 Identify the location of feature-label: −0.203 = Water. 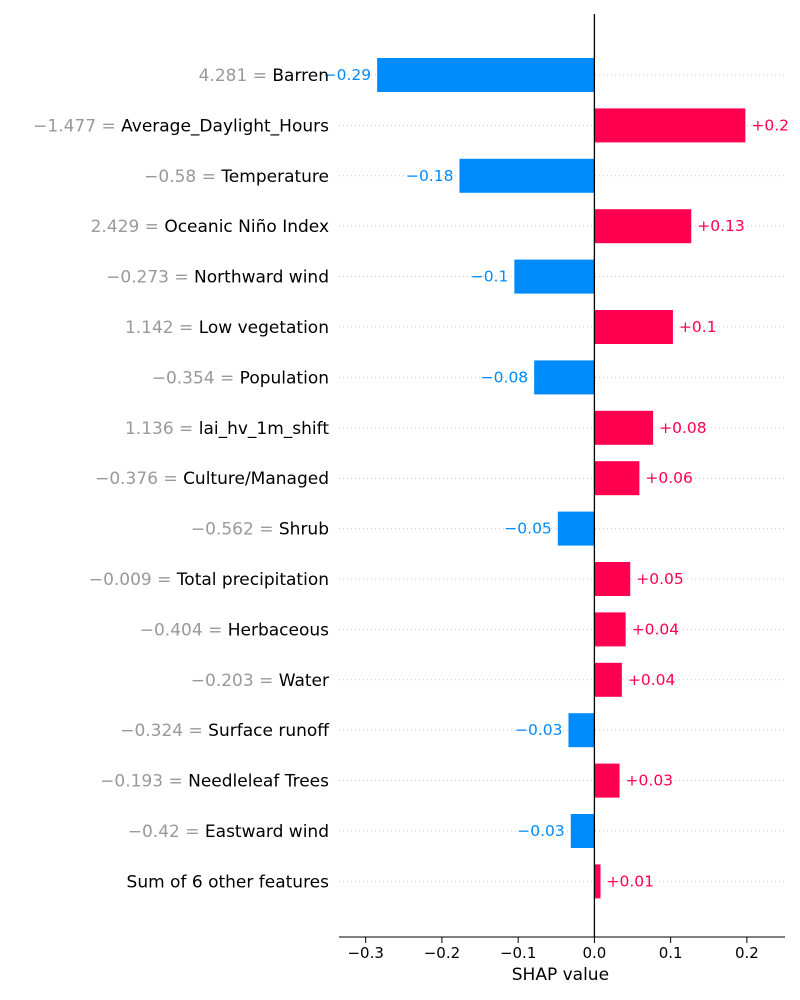
(260, 681).